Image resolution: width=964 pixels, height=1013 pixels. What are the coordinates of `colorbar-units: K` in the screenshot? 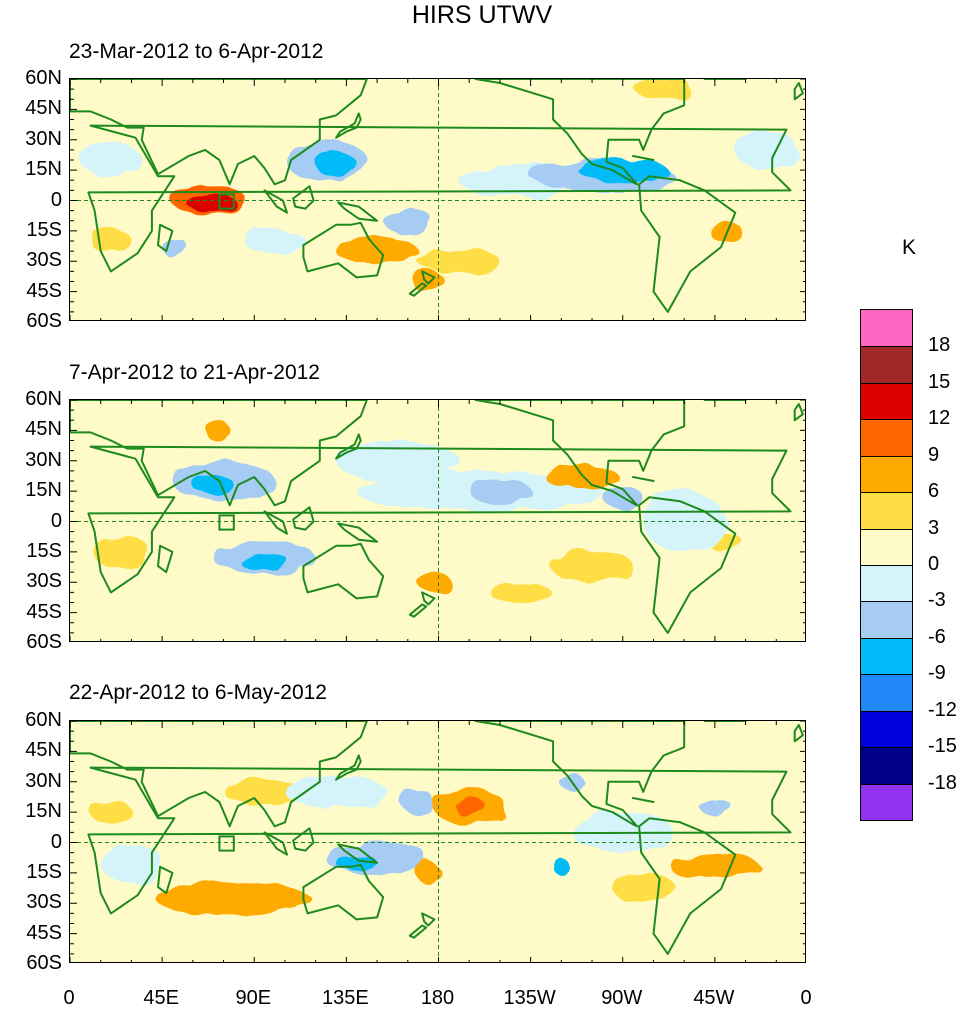 It's located at (909, 247).